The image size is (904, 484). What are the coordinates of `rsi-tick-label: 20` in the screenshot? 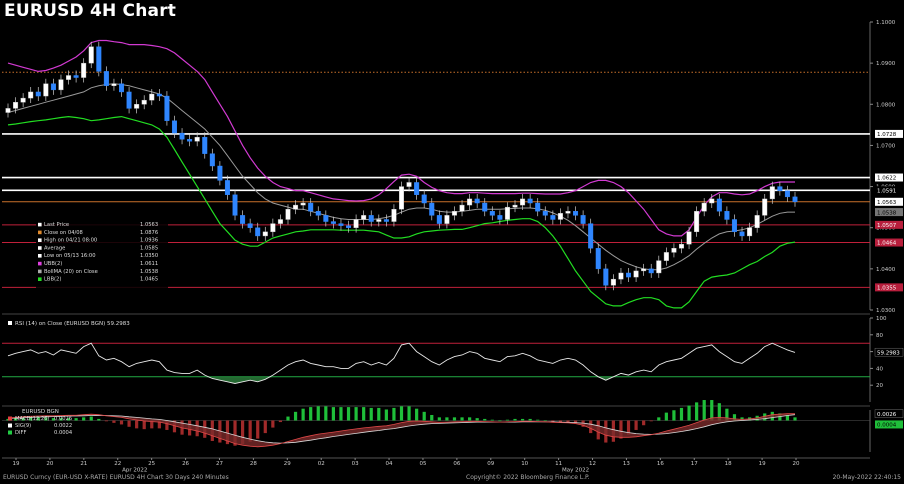 It's located at (879, 386).